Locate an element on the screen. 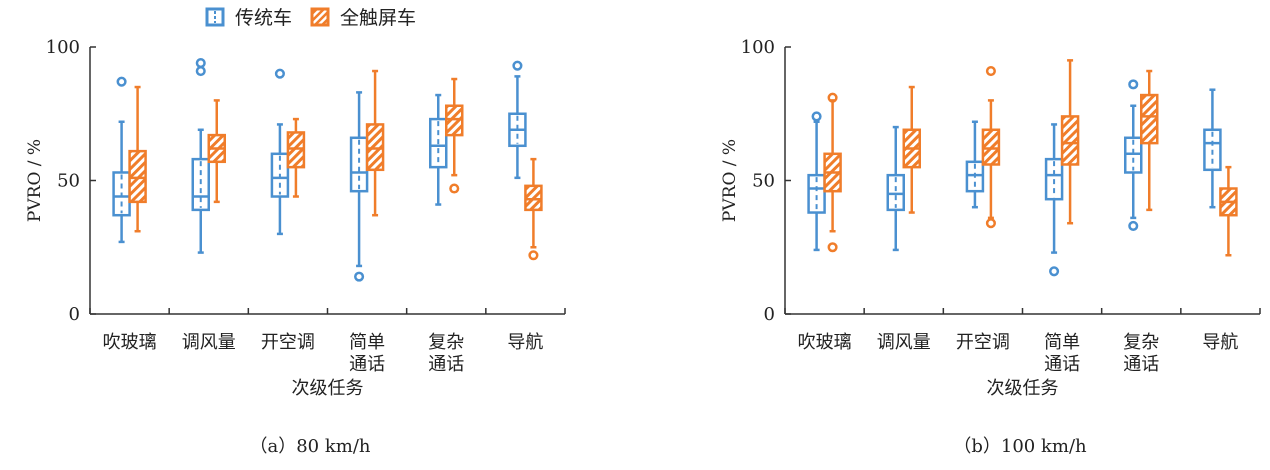  legend-label-traditional: 传统车 is located at coordinates (264, 18).